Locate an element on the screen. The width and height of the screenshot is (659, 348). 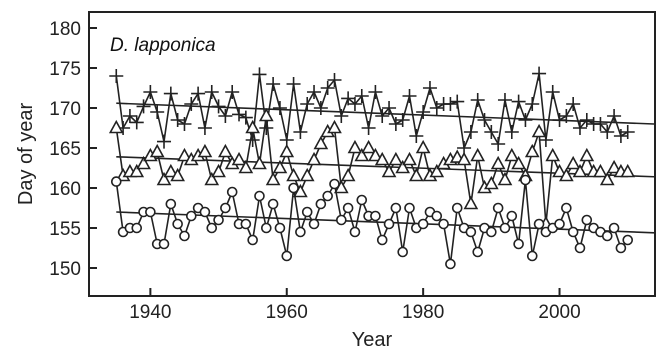
x-axis-title: Year is located at coordinates (372, 338).